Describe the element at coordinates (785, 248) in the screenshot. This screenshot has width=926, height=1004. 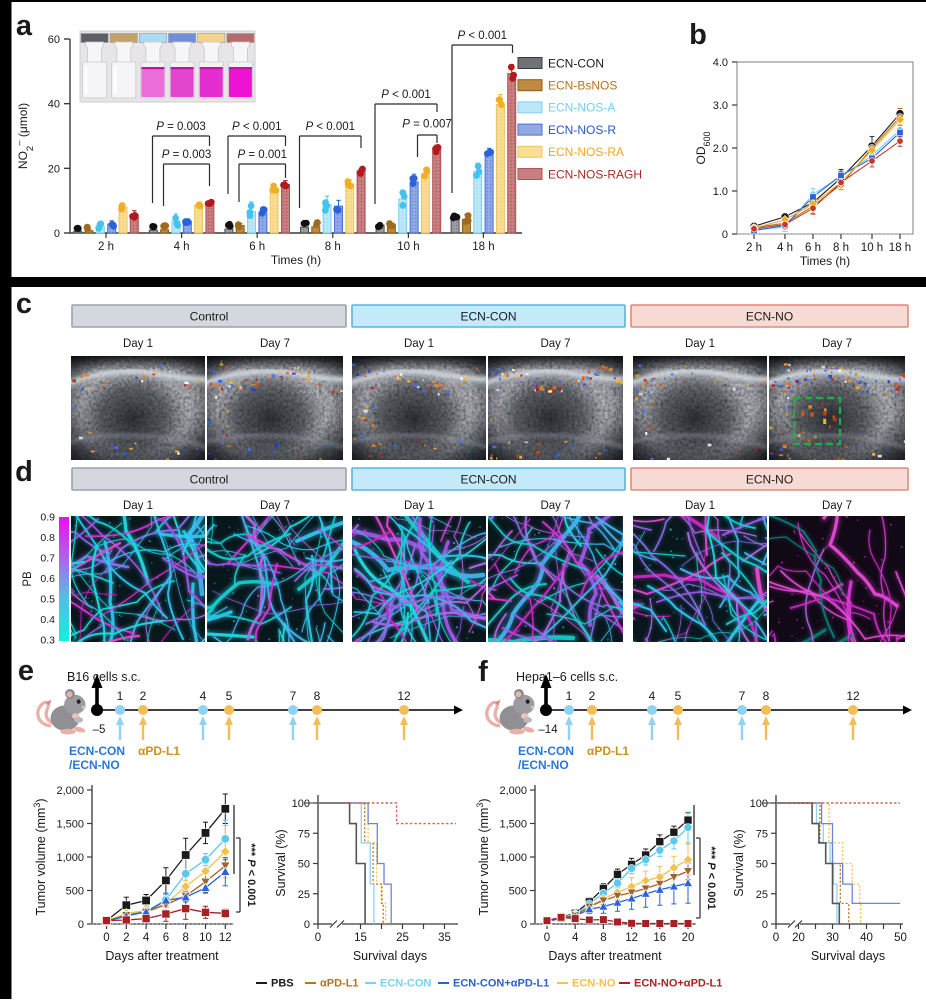
I see `svg-text: 4 h` at that location.